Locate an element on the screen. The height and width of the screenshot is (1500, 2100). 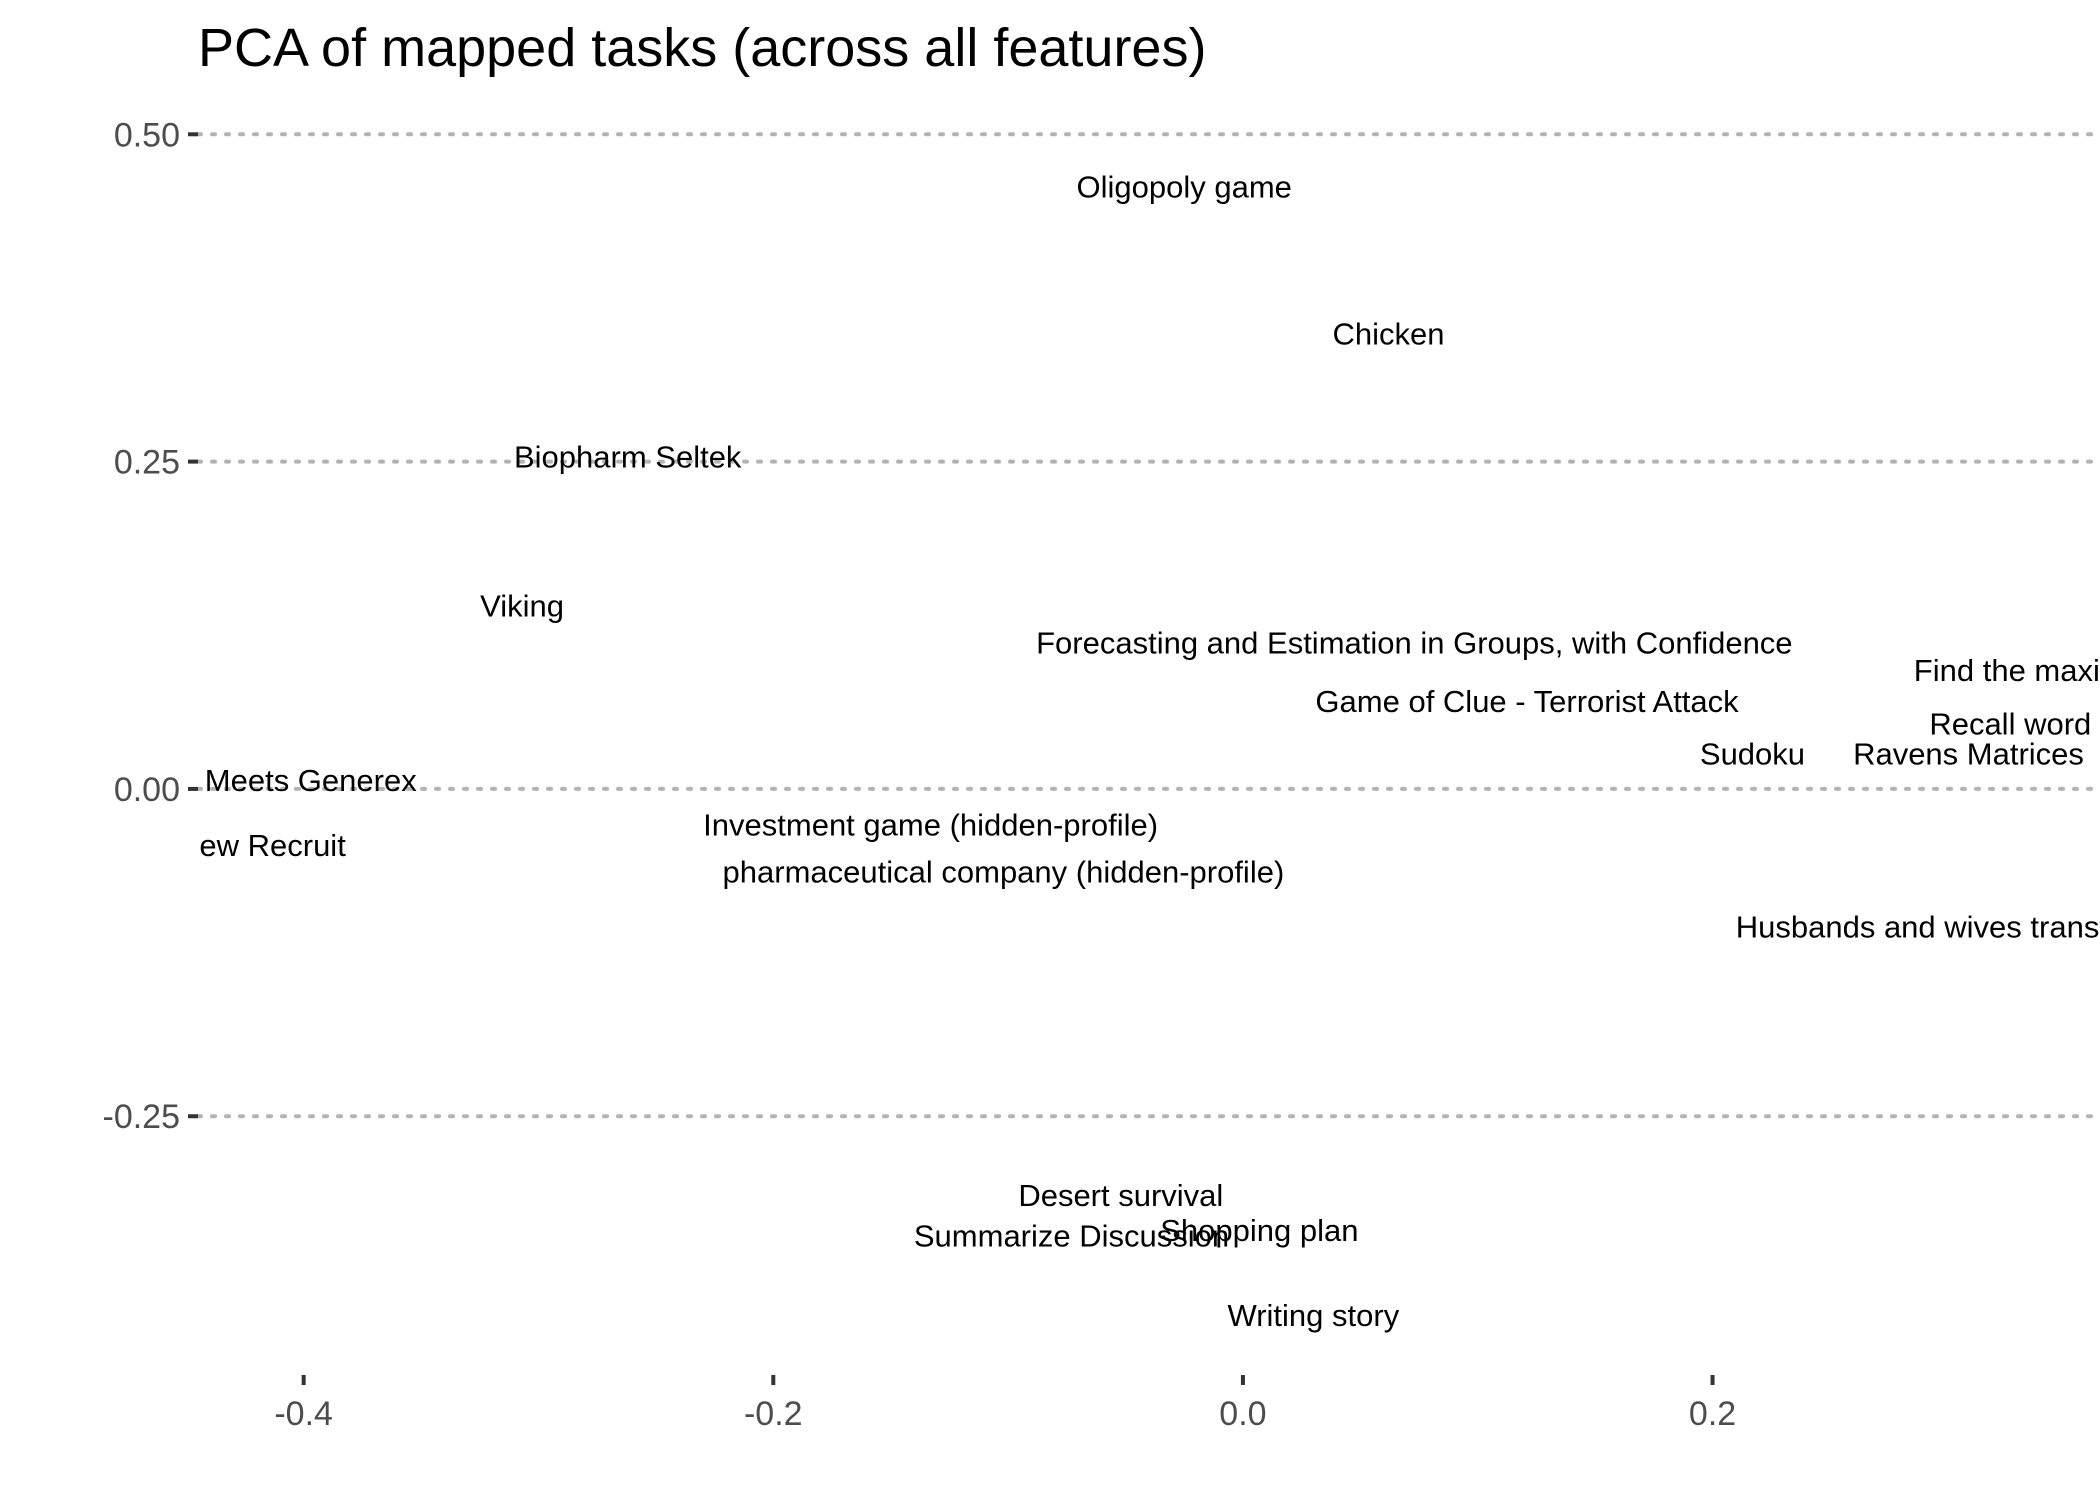
point-label: Viking is located at coordinates (522, 606).